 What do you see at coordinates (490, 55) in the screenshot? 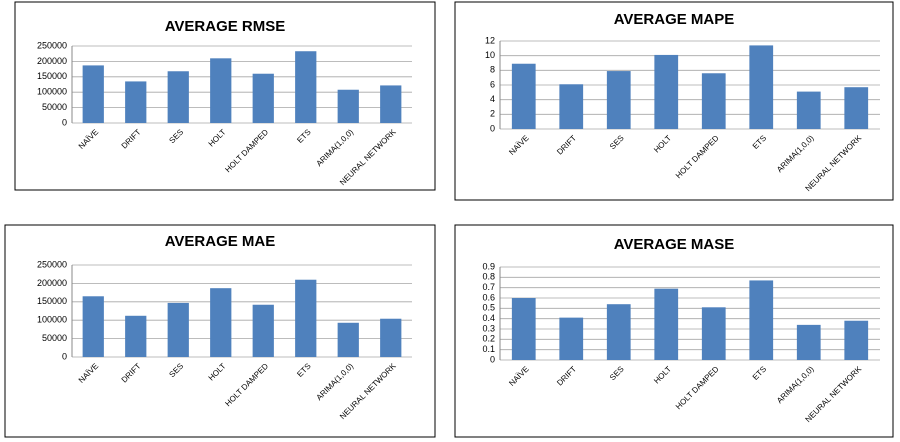
I see `y-tick-label: 10` at bounding box center [490, 55].